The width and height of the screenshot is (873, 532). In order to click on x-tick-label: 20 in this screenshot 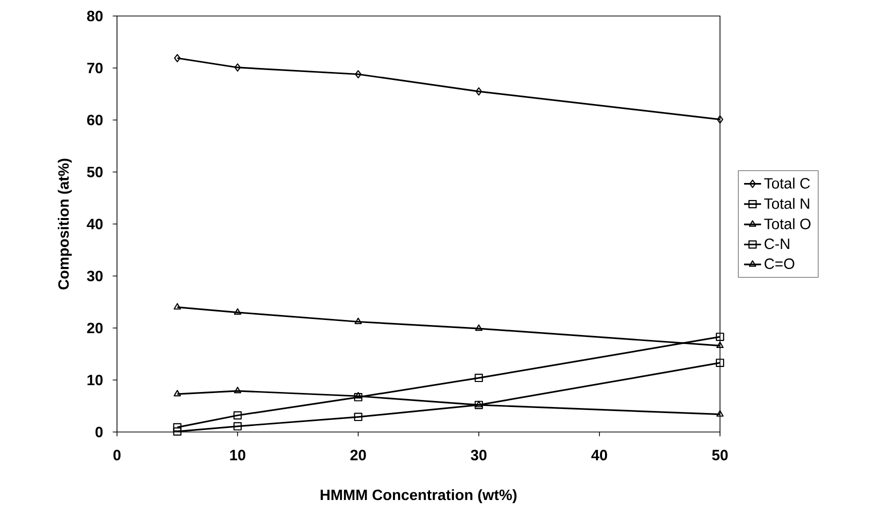, I will do `click(358, 455)`.